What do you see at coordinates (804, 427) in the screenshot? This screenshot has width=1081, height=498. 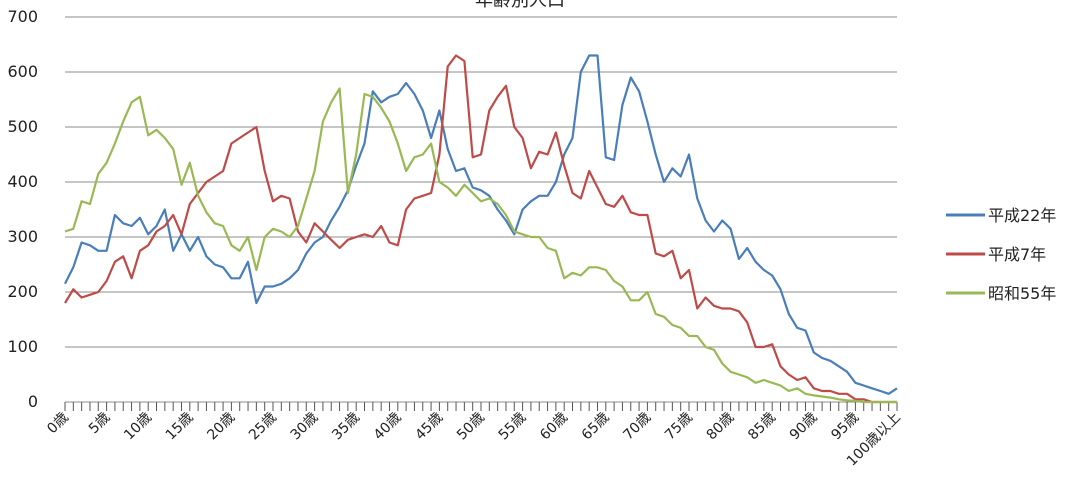 I see `x-tick-label: 90歳` at bounding box center [804, 427].